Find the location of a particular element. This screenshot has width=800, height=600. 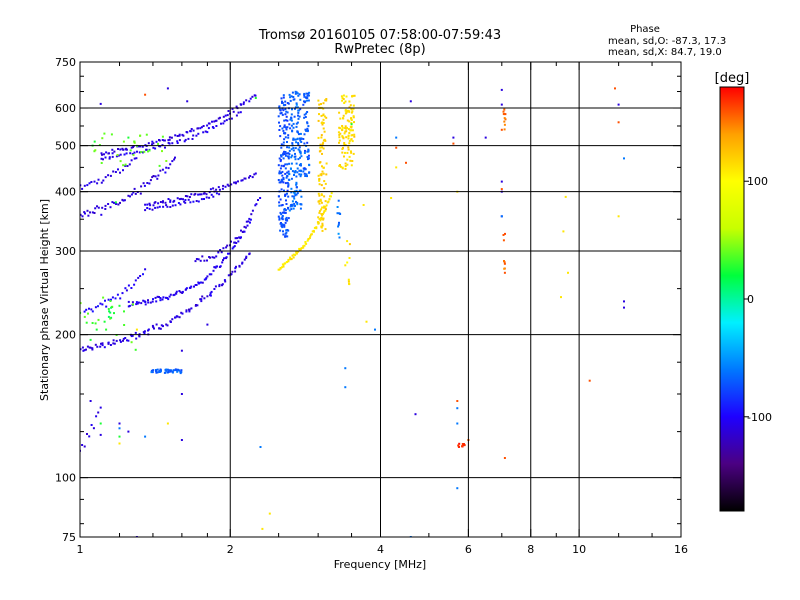

phase-info-label: Phase is located at coordinates (645, 29).